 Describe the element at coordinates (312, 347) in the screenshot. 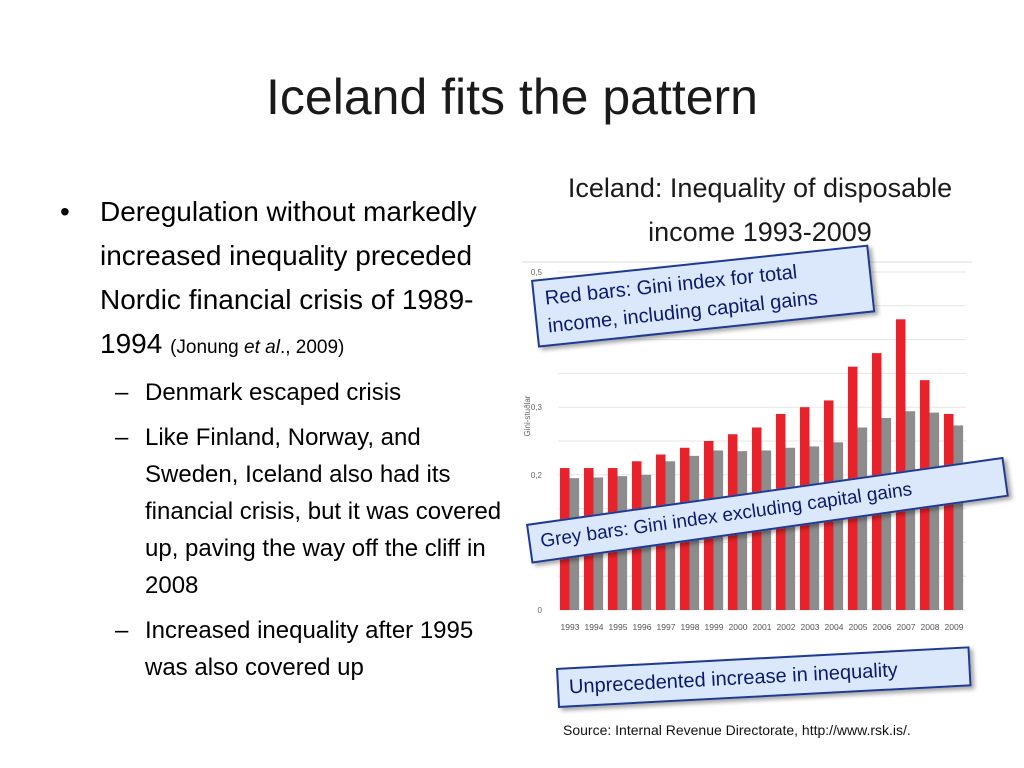

I see `citation-post: ., 2009)` at that location.